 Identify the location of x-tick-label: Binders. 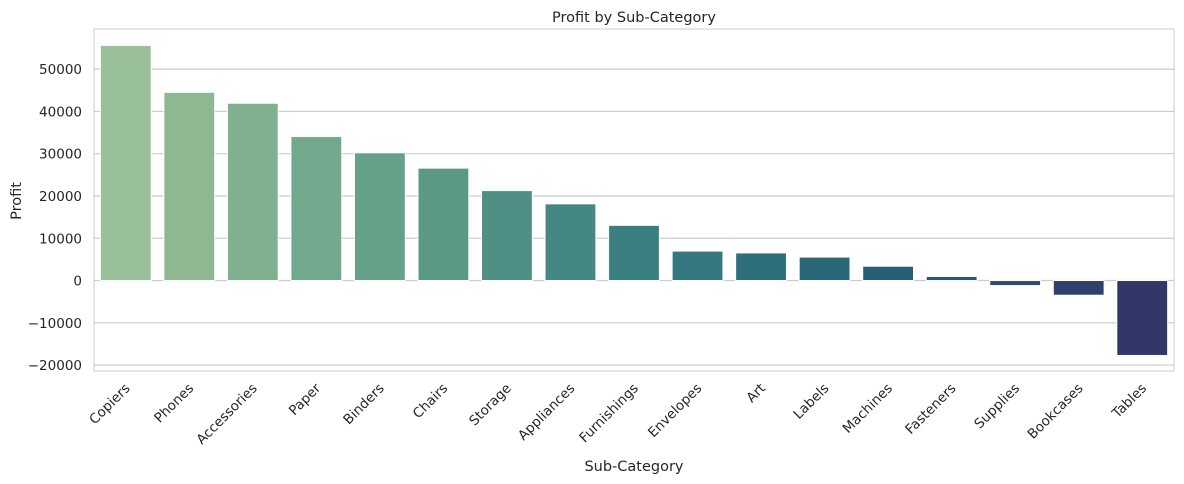
(363, 404).